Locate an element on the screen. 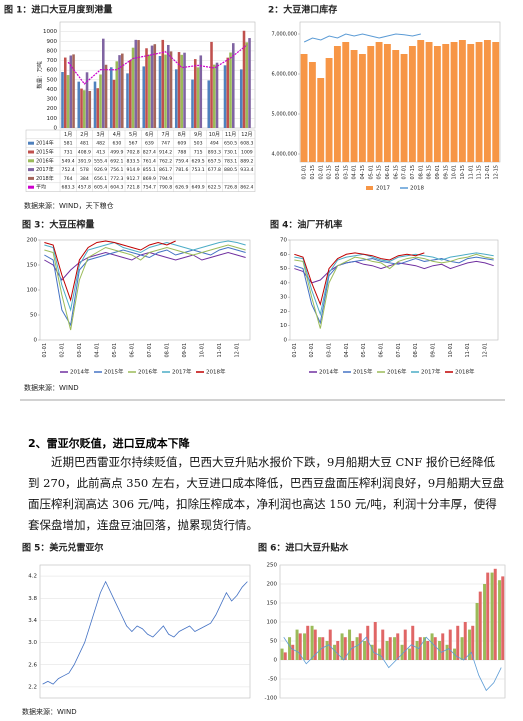 Image resolution: width=523 pixels, height=721 pixels. table-cell: 753.1 is located at coordinates (198, 170).